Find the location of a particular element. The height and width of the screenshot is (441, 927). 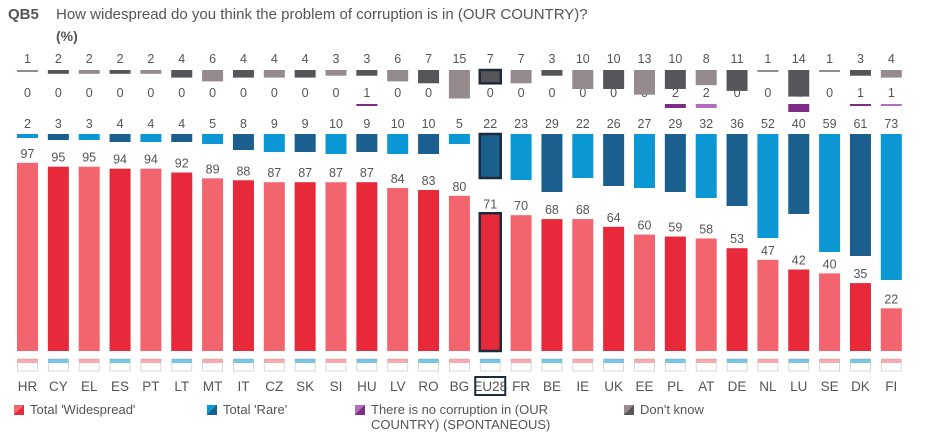

value-widespread-lu: 42 is located at coordinates (799, 261).